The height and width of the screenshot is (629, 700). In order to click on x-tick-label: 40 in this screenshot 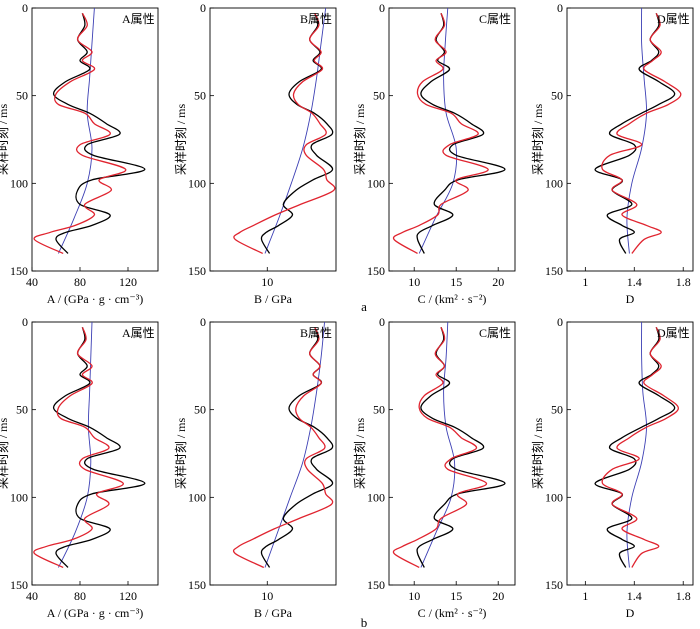, I will do `click(32, 282)`.